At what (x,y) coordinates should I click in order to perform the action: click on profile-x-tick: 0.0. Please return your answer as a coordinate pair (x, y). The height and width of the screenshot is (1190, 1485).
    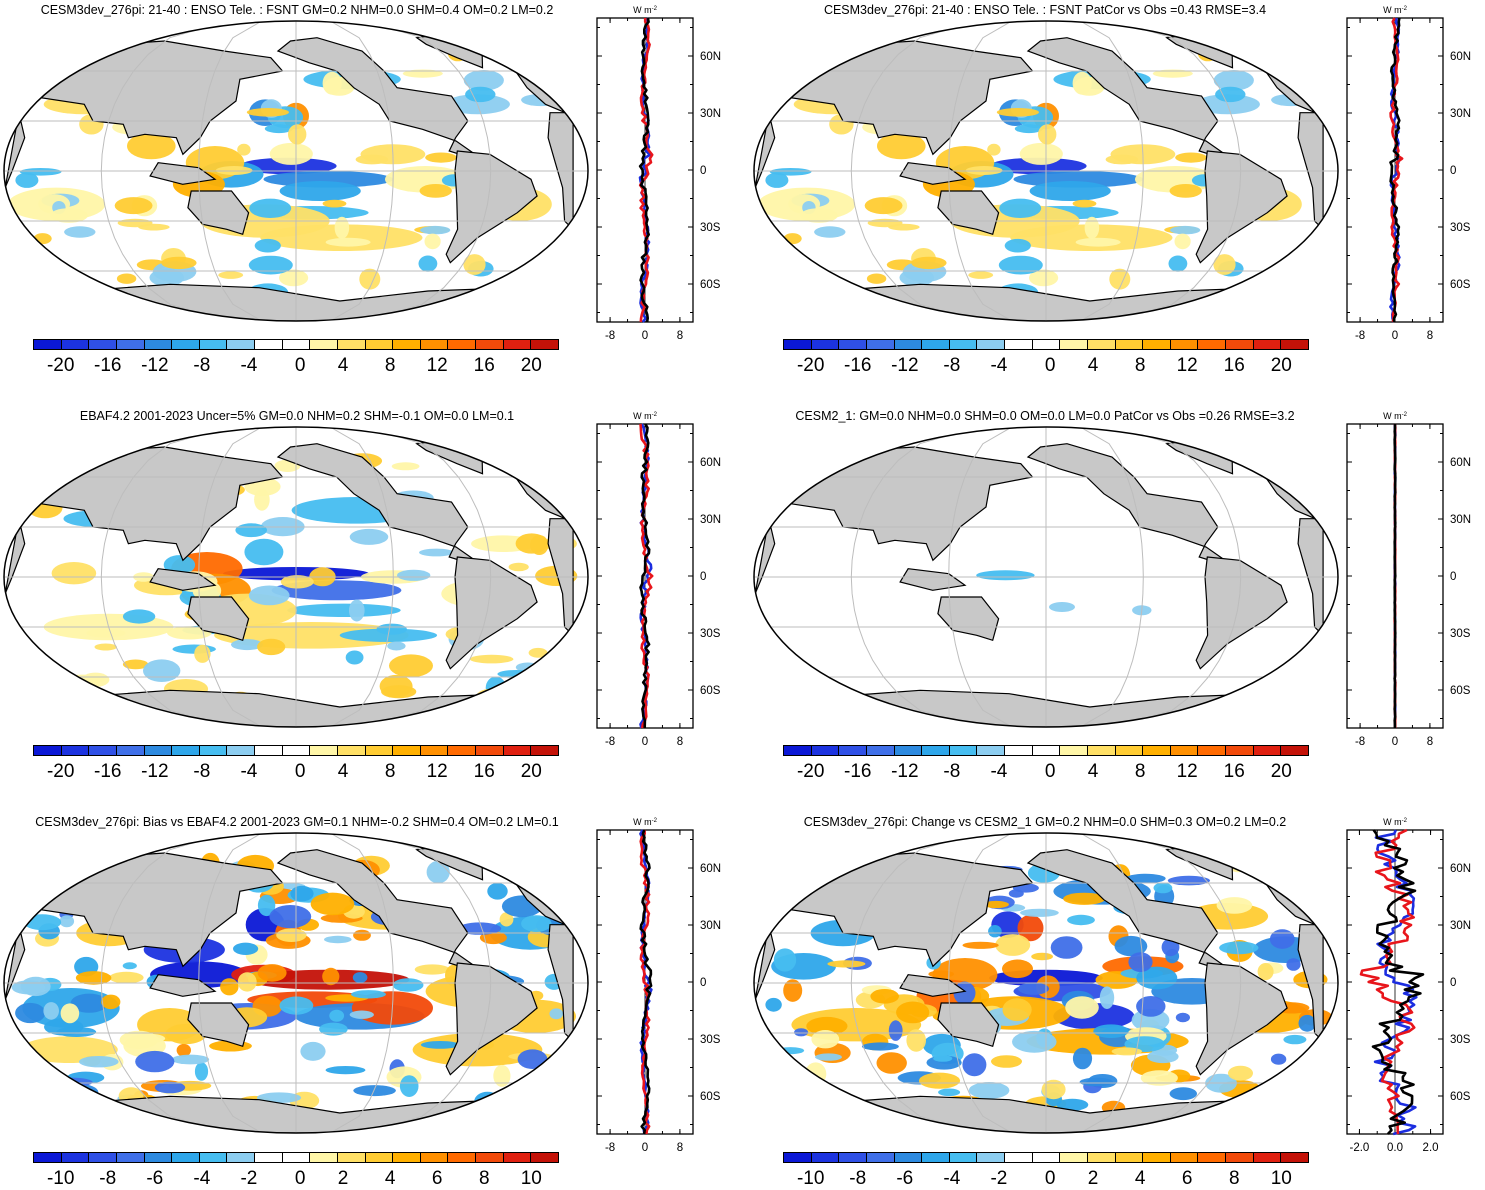
    Looking at the image, I should click on (1395, 1148).